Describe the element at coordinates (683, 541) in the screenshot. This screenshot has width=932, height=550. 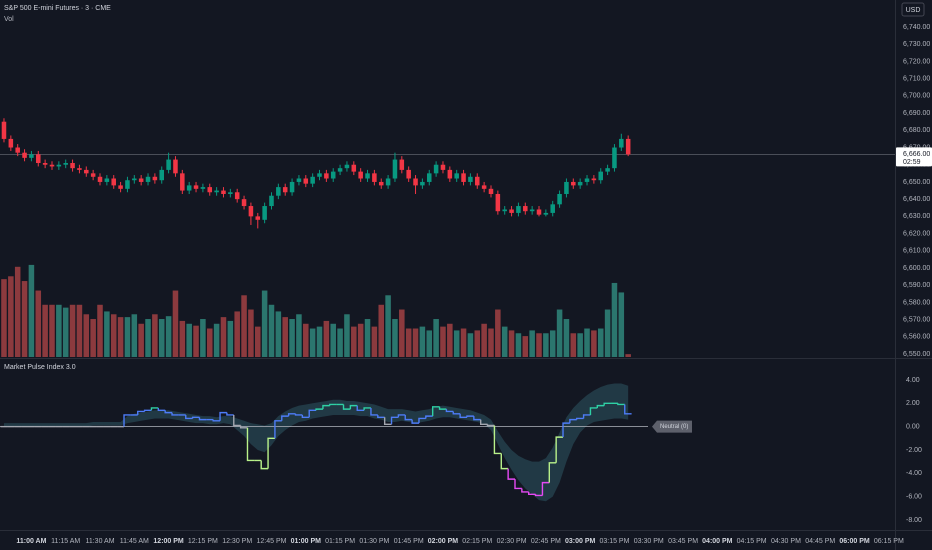
I see `time-tick-label: 03:45 PM` at that location.